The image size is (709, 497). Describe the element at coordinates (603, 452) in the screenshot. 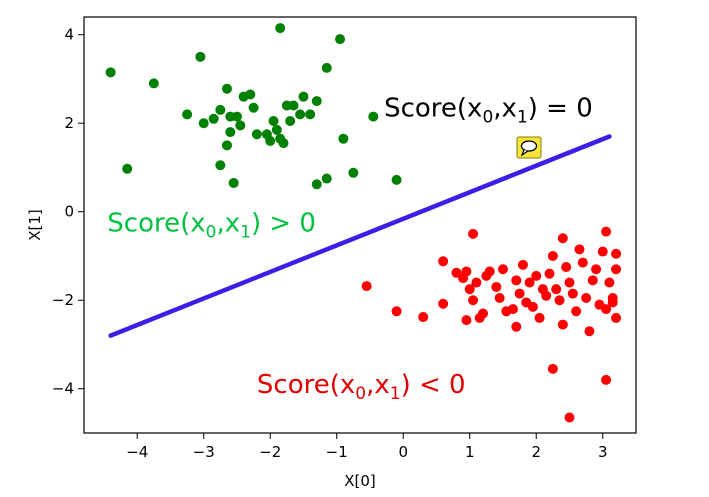

I see `x-tick-label: 3` at that location.